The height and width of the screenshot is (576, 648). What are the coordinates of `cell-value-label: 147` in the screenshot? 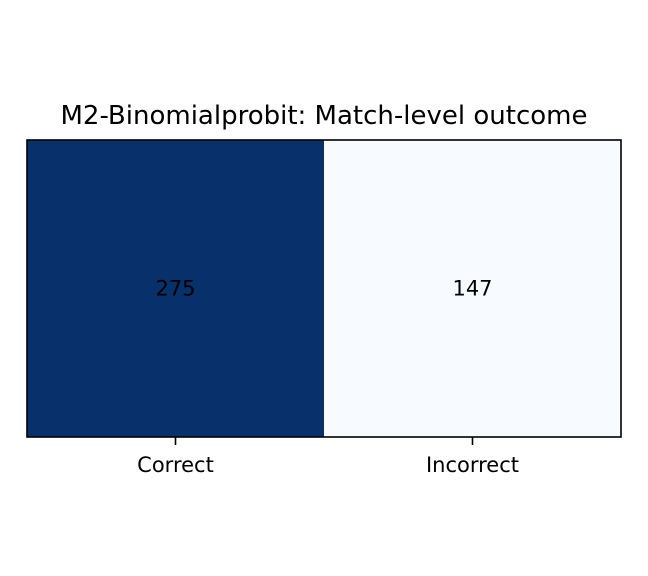 It's located at (472, 289).